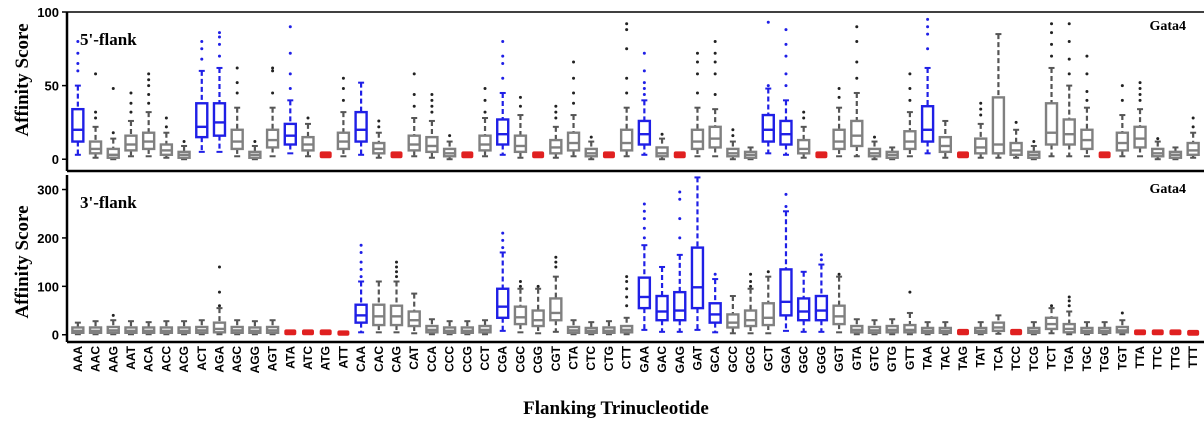 This screenshot has width=1204, height=434. I want to click on x-tick-label: CGT, so click(556, 358).